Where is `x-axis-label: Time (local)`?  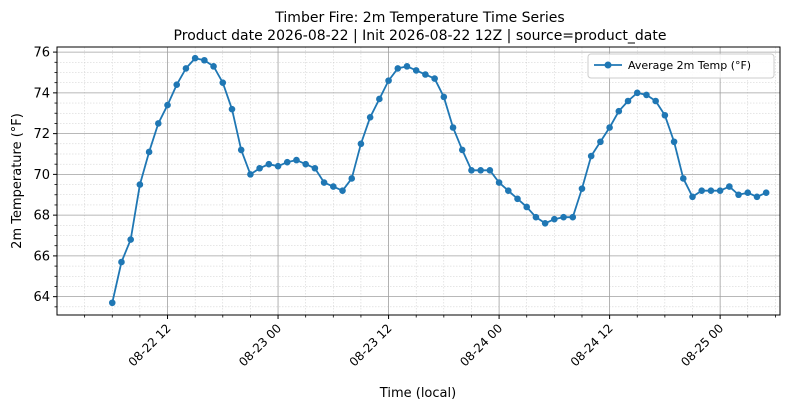
x-axis-label: Time (local) is located at coordinates (417, 393).